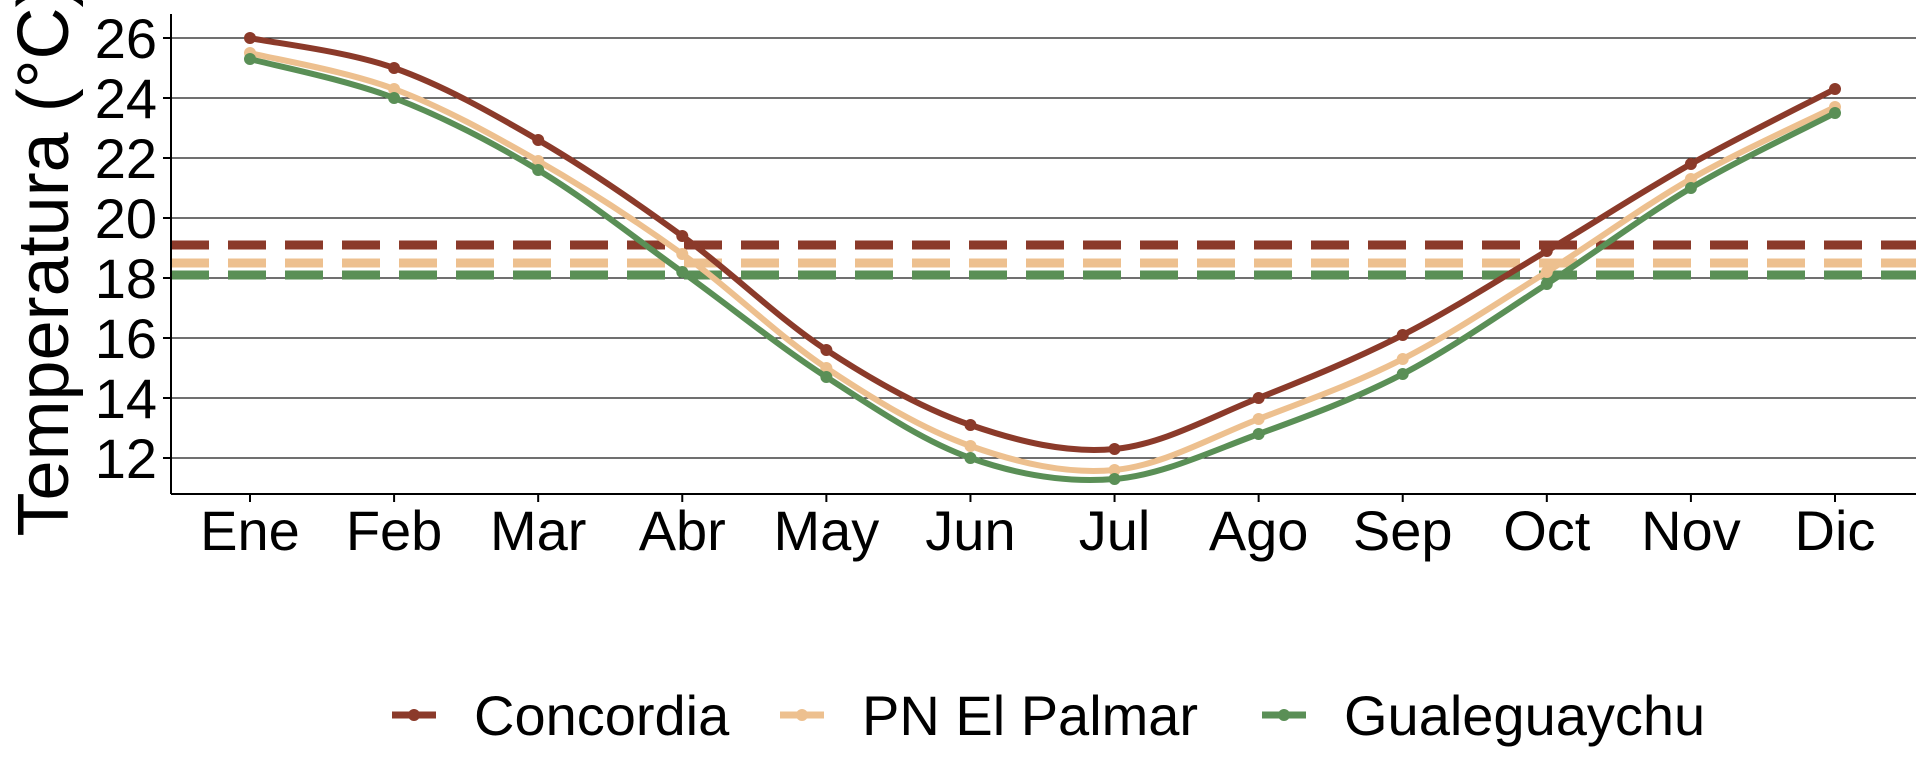  I want to click on legend-label-concordia: Concordia, so click(602, 715).